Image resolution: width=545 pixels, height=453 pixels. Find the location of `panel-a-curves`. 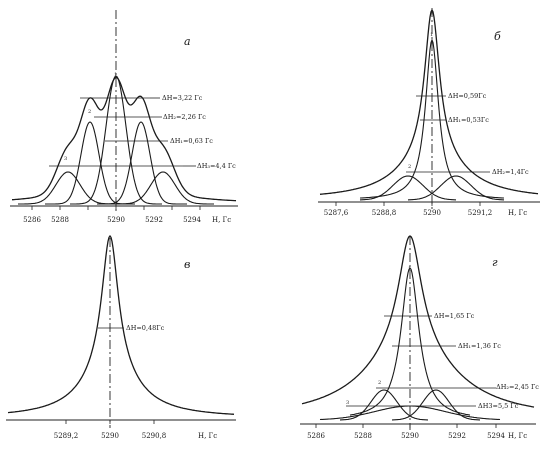

panel-a-curves is located at coordinates (124, 140).